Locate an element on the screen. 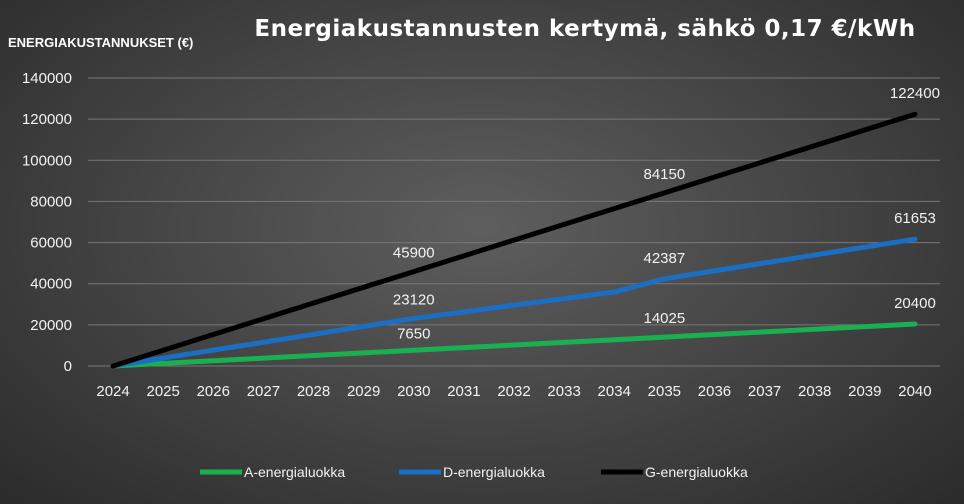 Image resolution: width=964 pixels, height=504 pixels. x-tick-label: 2029 is located at coordinates (363, 391).